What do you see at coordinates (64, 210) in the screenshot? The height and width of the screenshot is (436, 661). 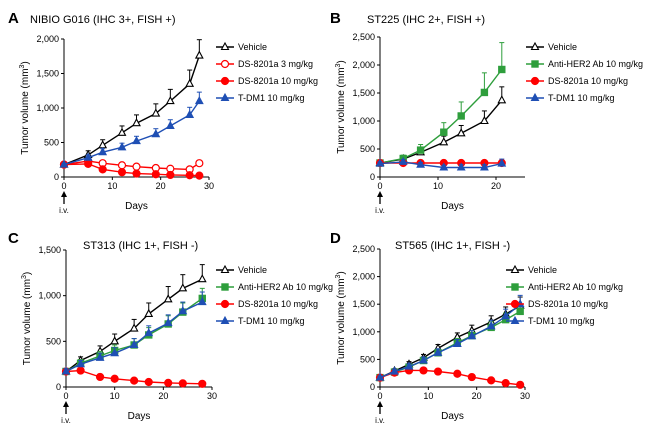 I see `dose-label: i.v.` at bounding box center [64, 210].